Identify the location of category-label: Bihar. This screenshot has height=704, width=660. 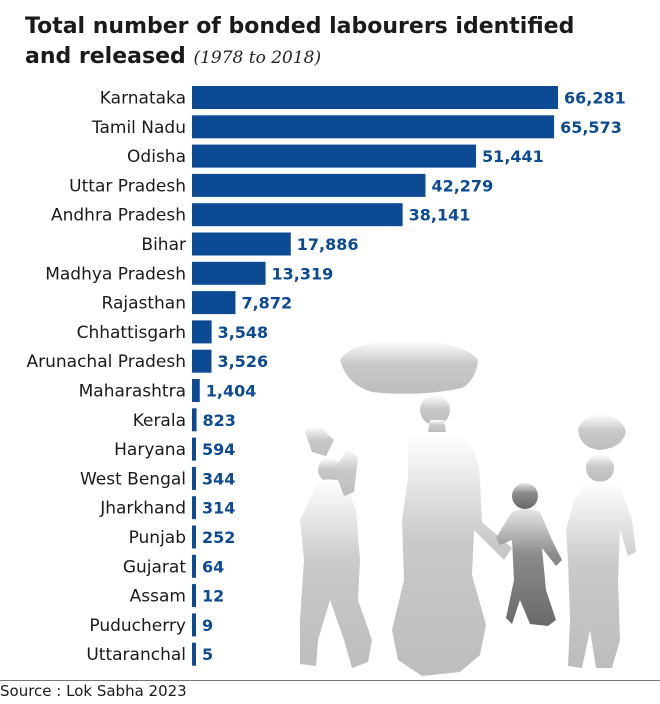
(163, 245).